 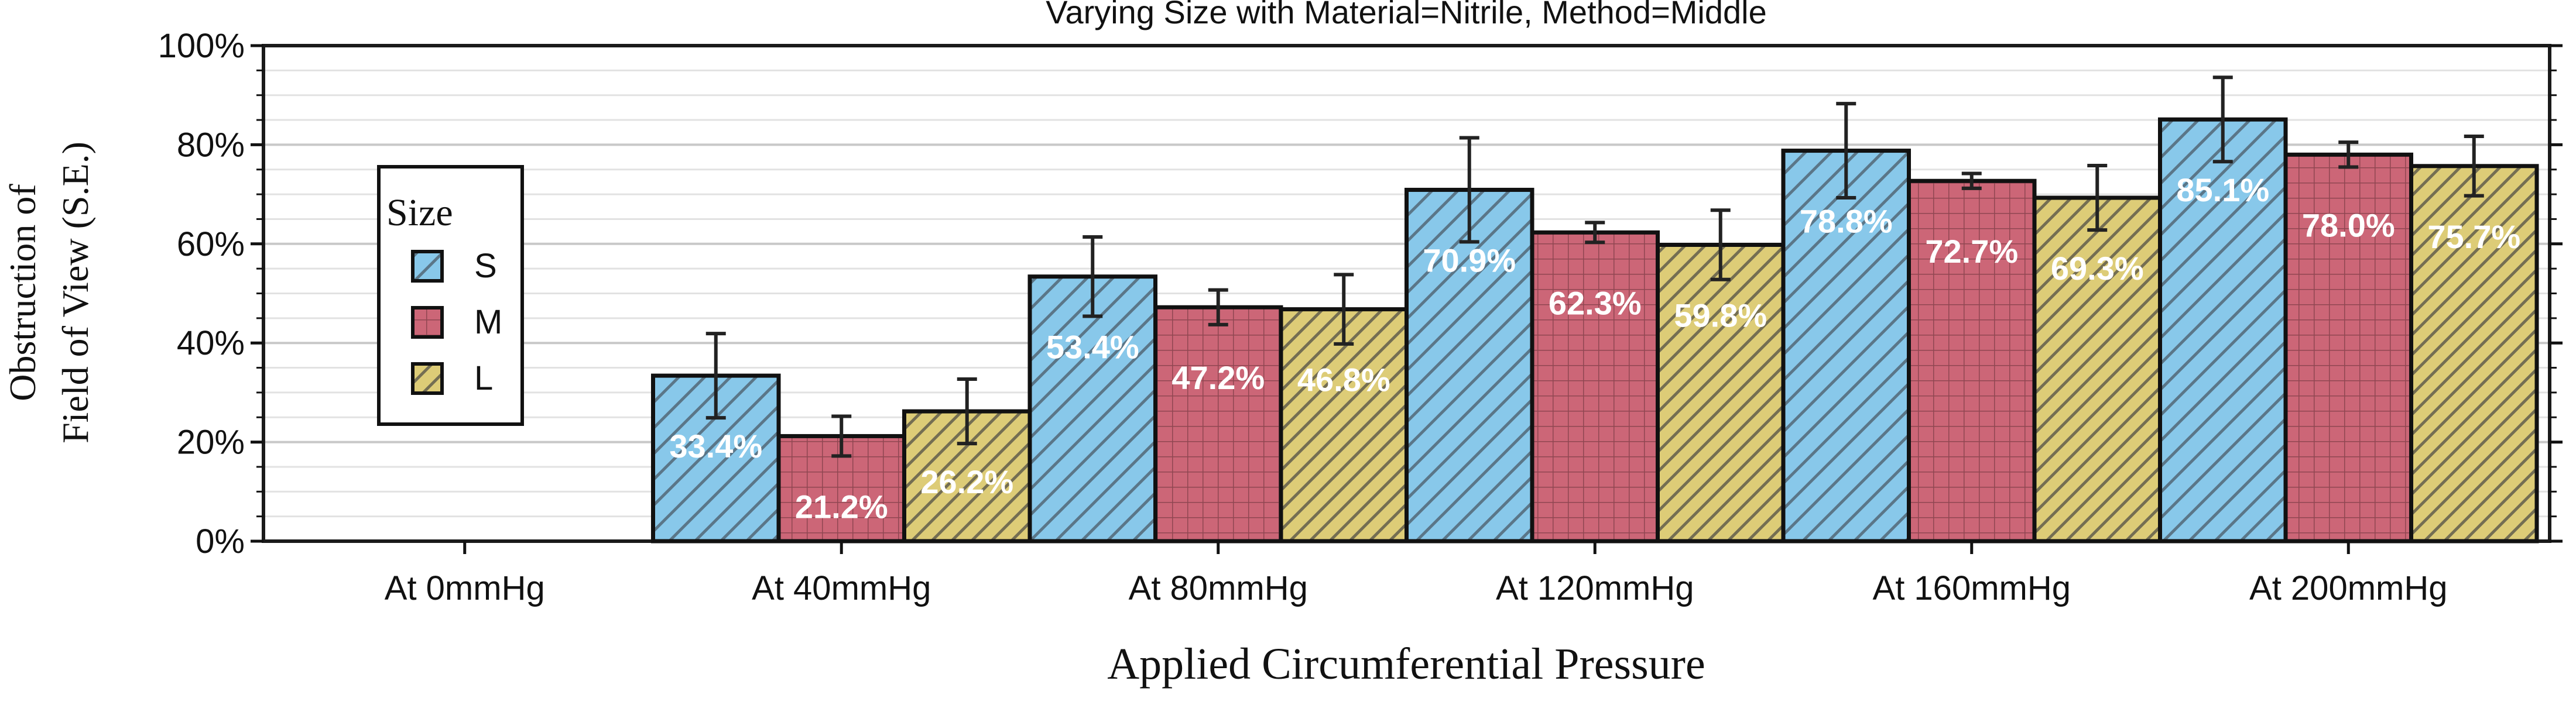 I want to click on data-label-S: 85.1%, so click(x=2222, y=189).